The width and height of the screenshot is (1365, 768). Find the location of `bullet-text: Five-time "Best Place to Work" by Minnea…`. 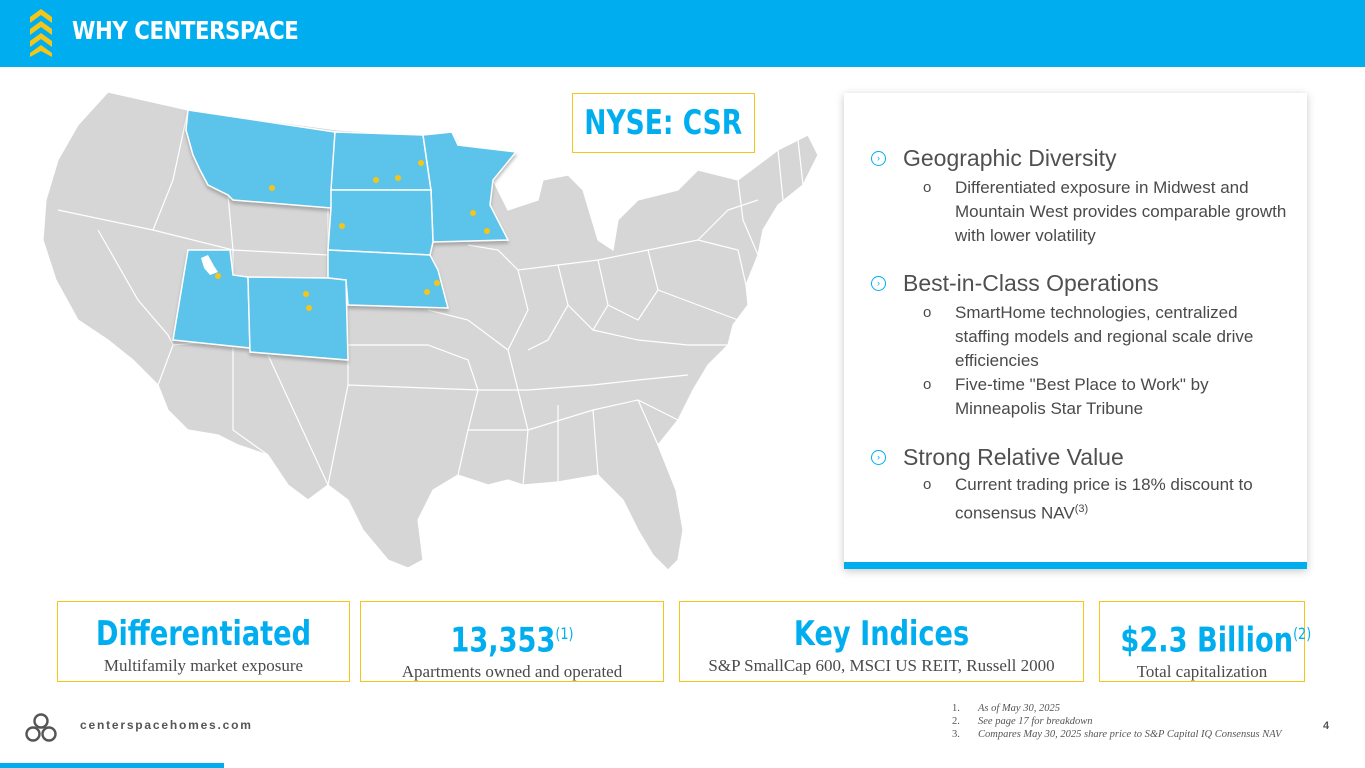

bullet-text: Five-time "Best Place to Work" by Minnea… is located at coordinates (1082, 396).